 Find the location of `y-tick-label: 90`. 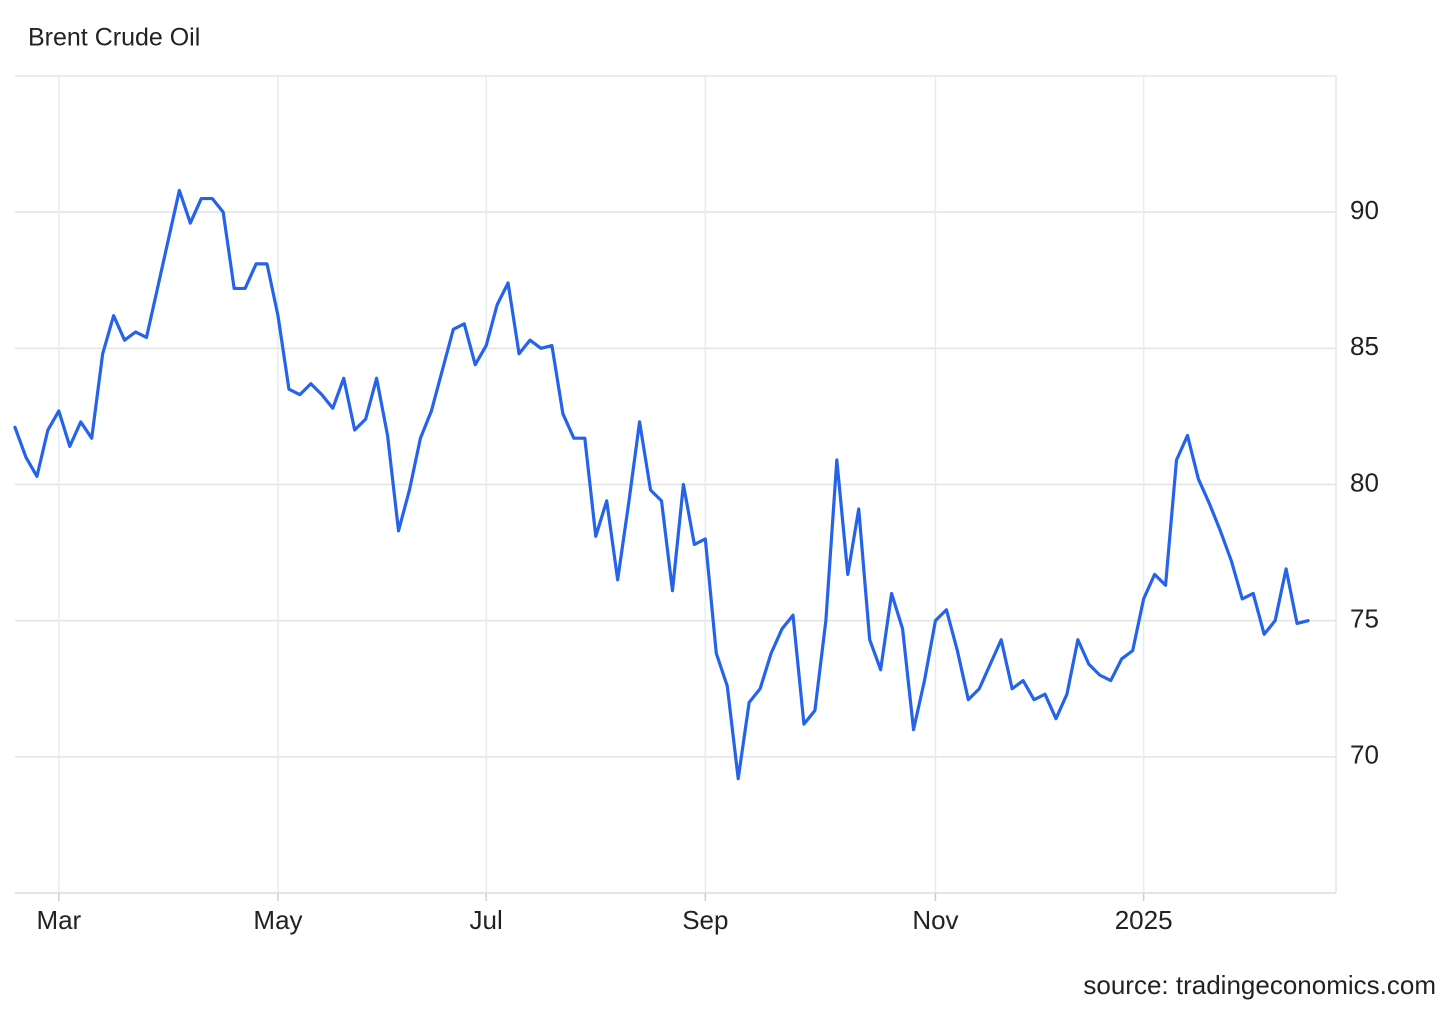

y-tick-label: 90 is located at coordinates (1364, 210).